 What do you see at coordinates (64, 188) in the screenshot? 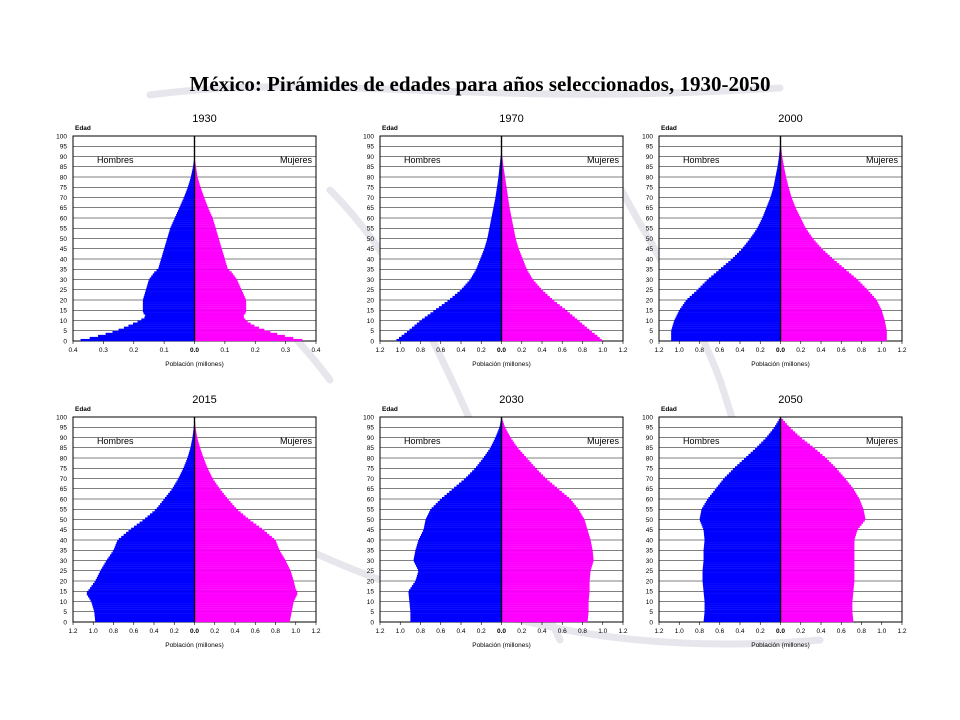
I see `y-tick-label: 75` at bounding box center [64, 188].